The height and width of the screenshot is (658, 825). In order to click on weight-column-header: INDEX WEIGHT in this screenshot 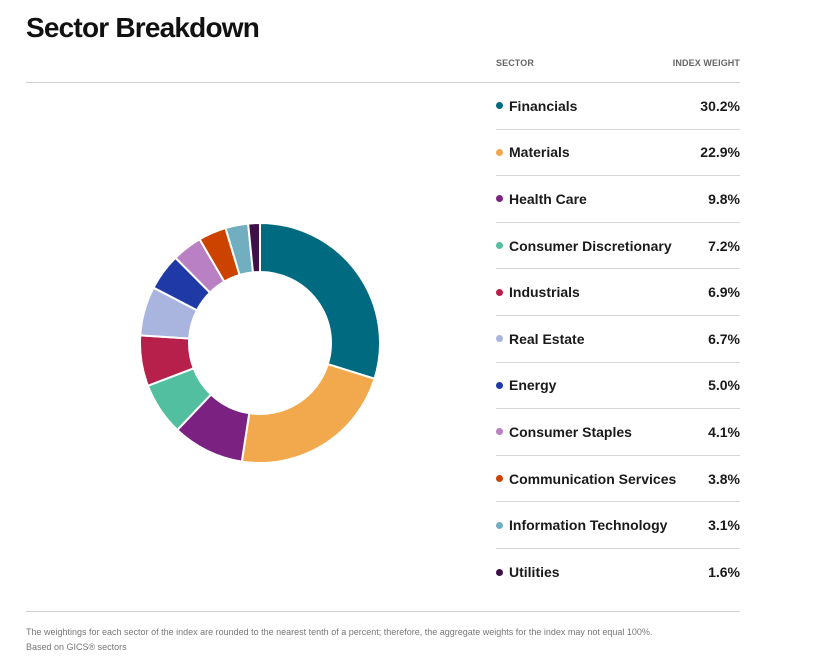, I will do `click(706, 63)`.